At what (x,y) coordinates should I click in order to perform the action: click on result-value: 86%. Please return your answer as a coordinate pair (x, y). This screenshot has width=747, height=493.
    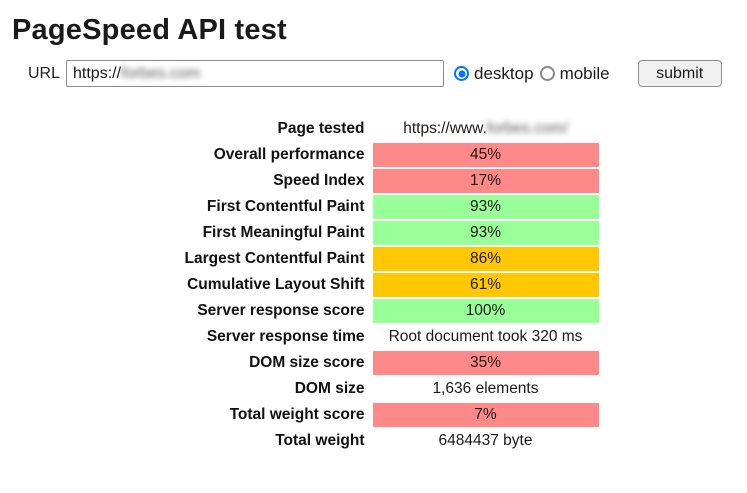
    Looking at the image, I should click on (485, 259).